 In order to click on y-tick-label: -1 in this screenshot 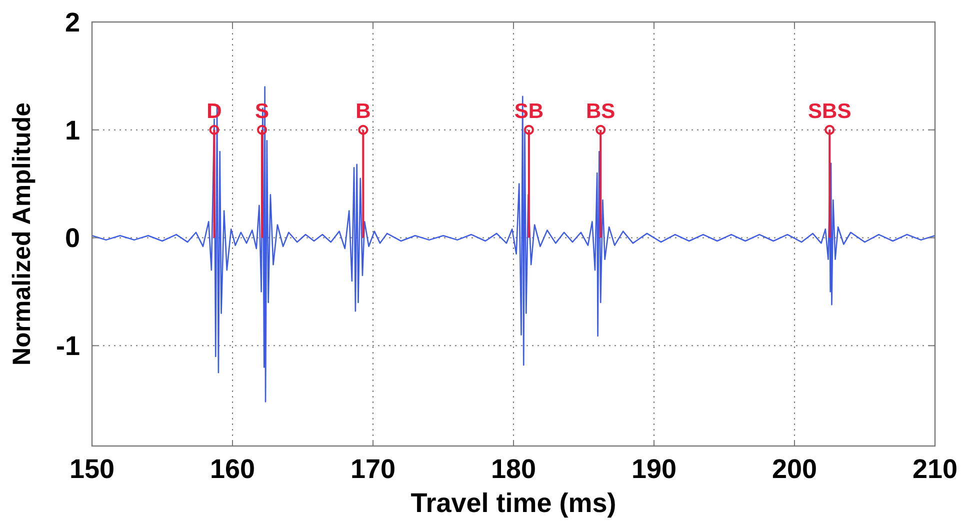, I will do `click(68, 346)`.